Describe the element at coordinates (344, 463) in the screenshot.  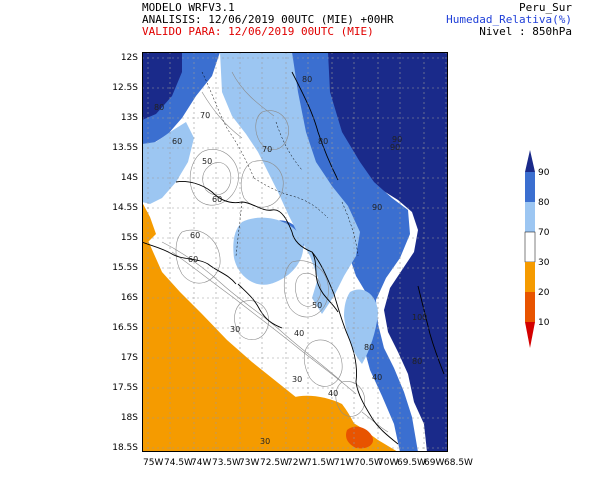
I see `lon-label: 71W` at that location.